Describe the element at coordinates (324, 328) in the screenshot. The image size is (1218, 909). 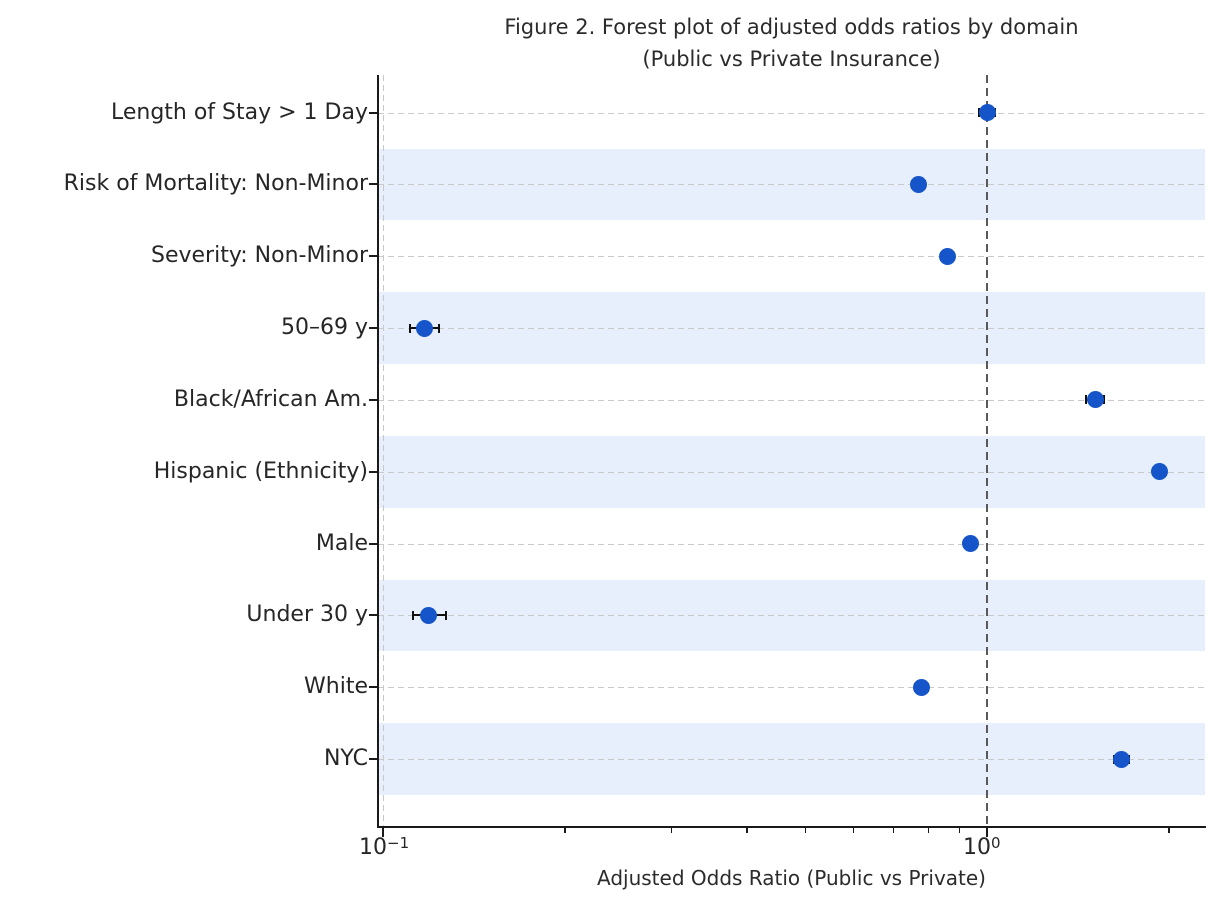
I see `forest-row-label: 50–69 y` at that location.